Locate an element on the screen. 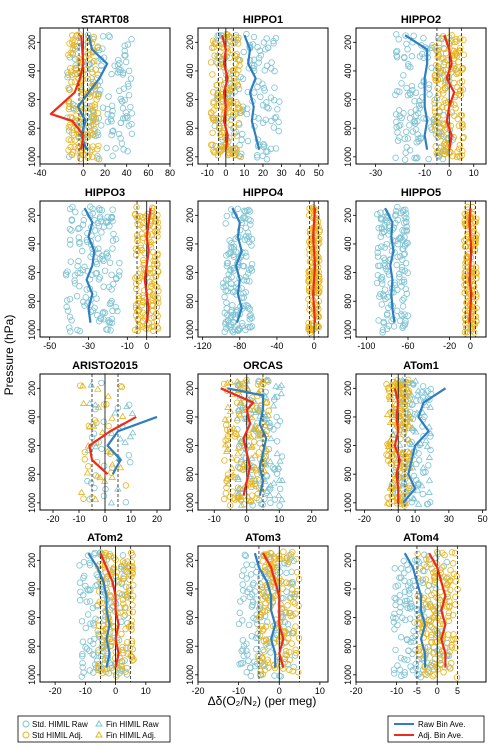  legend-label-fin-adj: Fin HIMIL Adj. is located at coordinates (131, 735).